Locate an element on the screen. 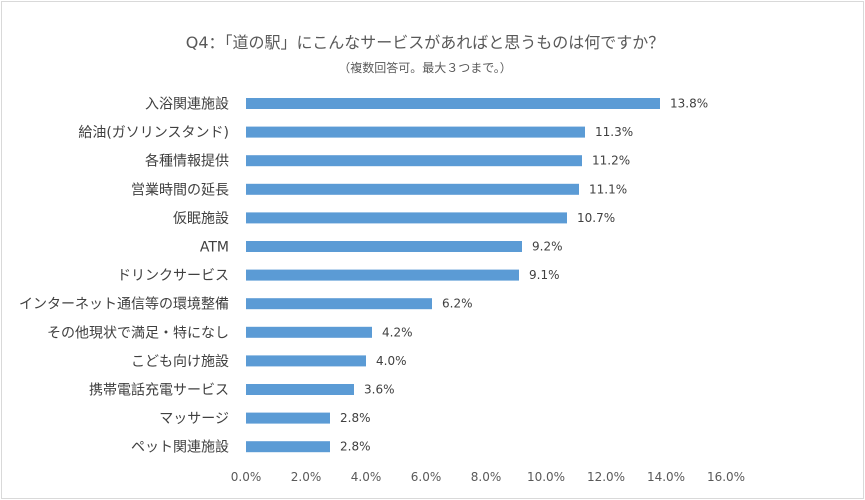  category-label: 入浴関連施設 is located at coordinates (187, 105).